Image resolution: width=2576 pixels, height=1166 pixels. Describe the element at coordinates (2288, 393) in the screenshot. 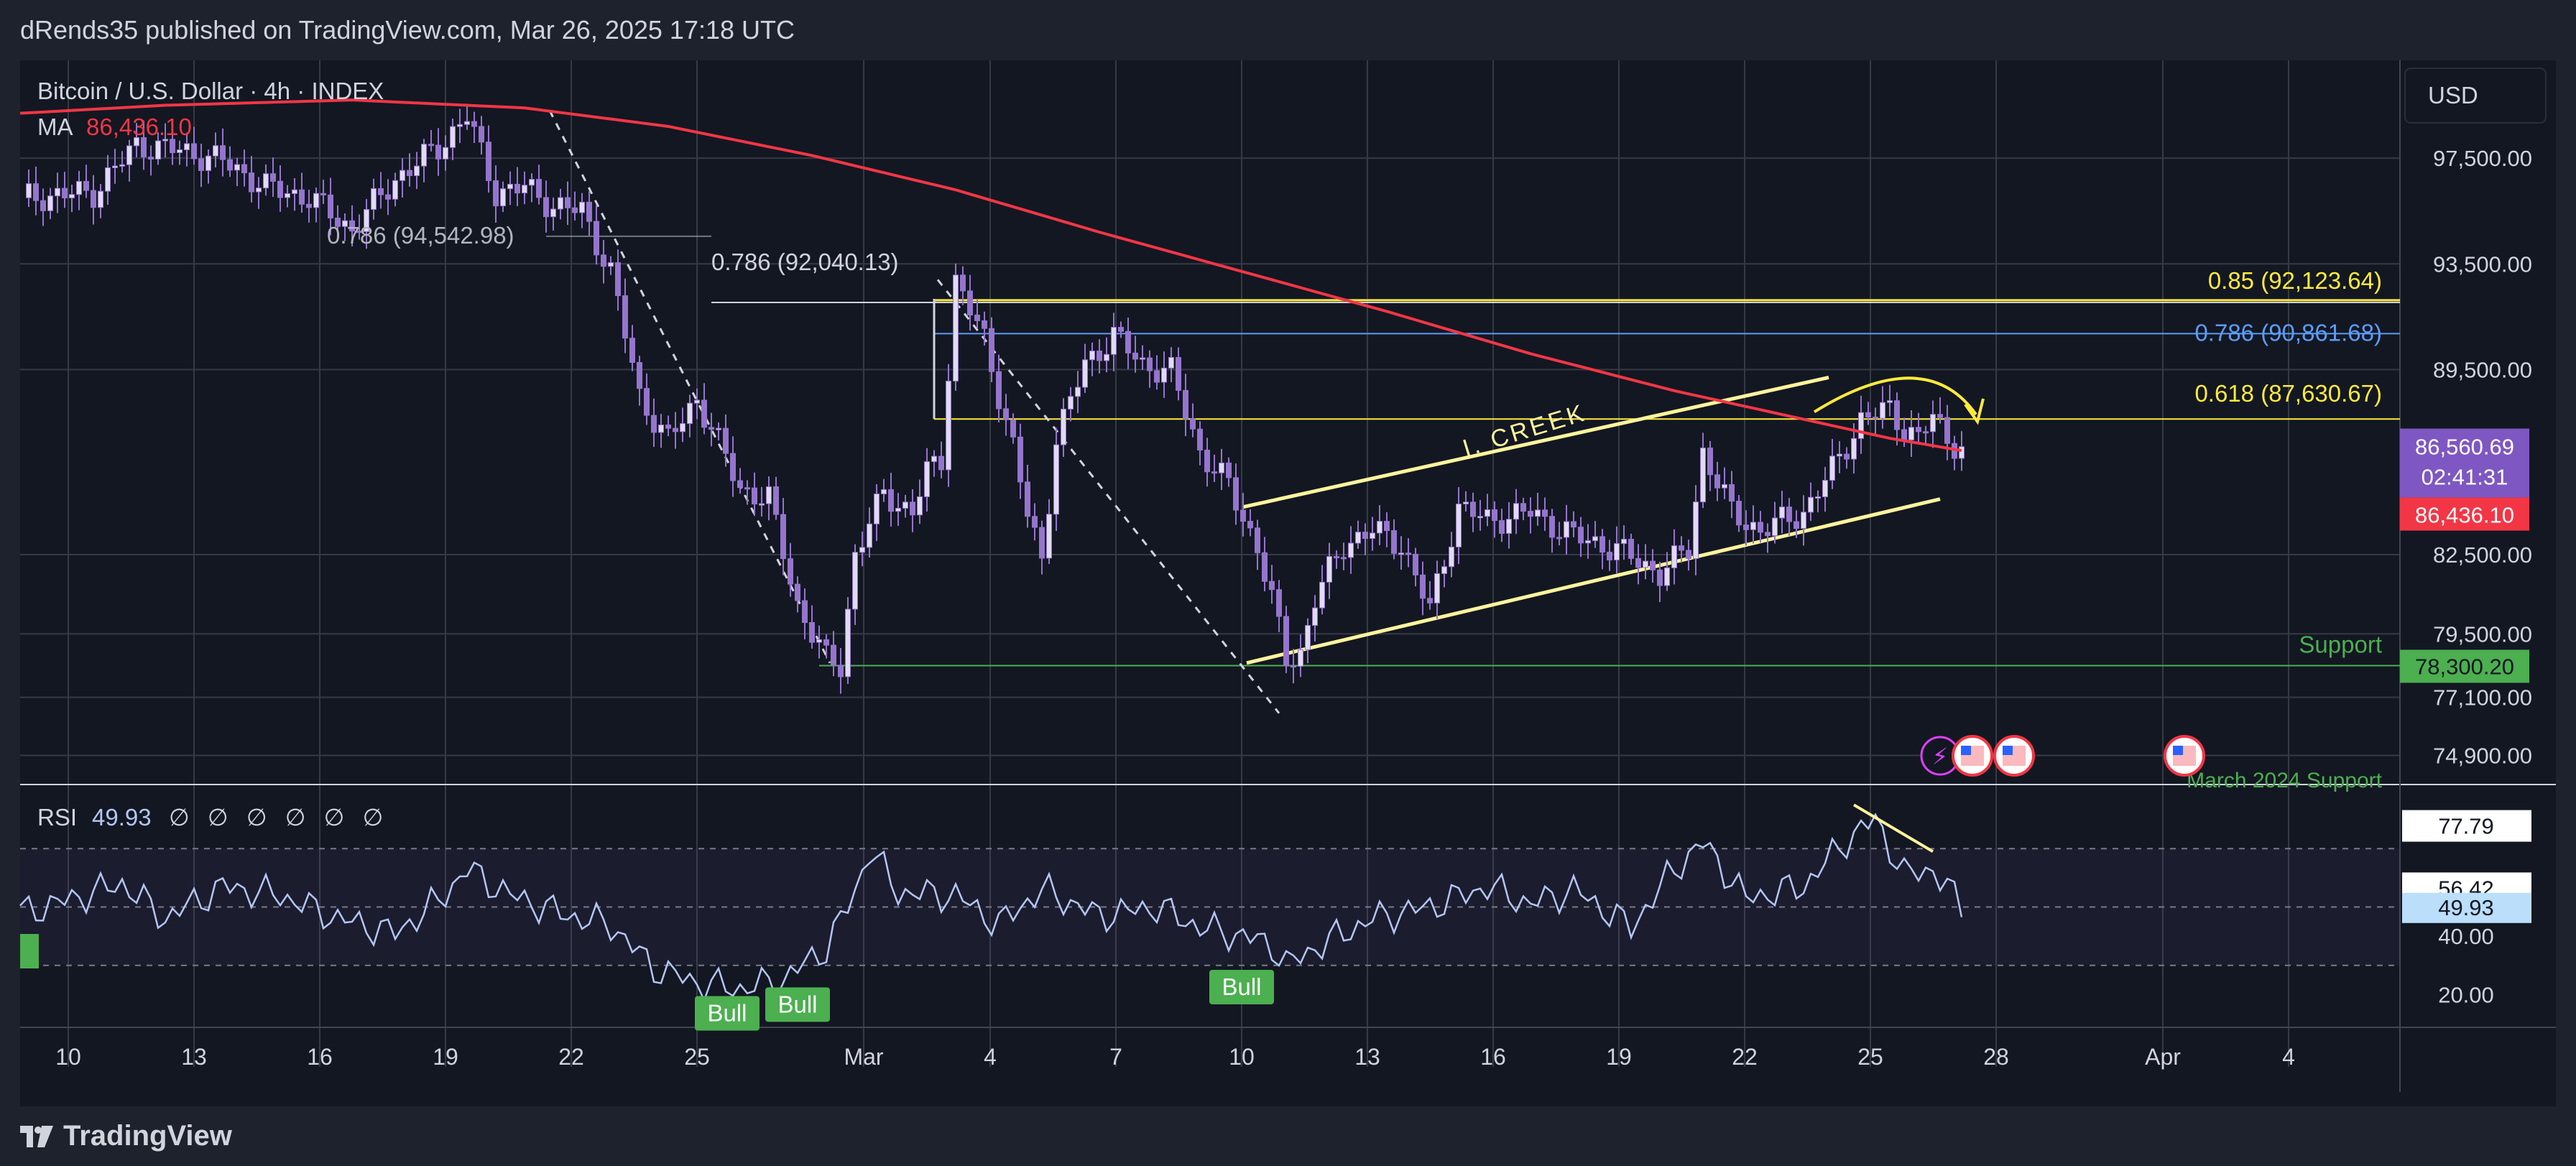

I see `fib-label-0618: 0.618 (87,630.67)` at that location.